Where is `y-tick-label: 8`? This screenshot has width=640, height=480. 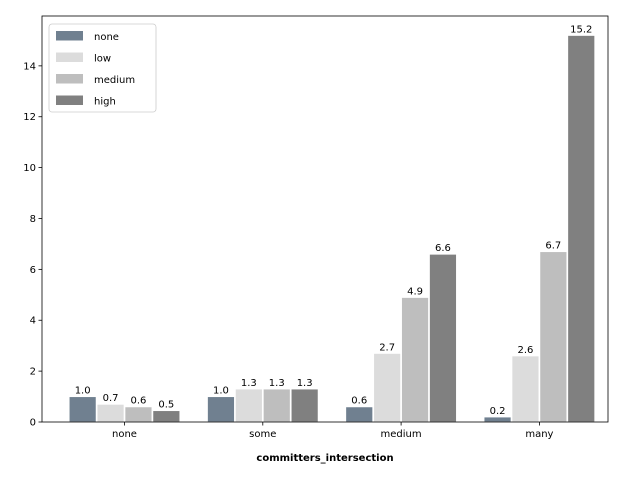 y-tick-label: 8 is located at coordinates (33, 219).